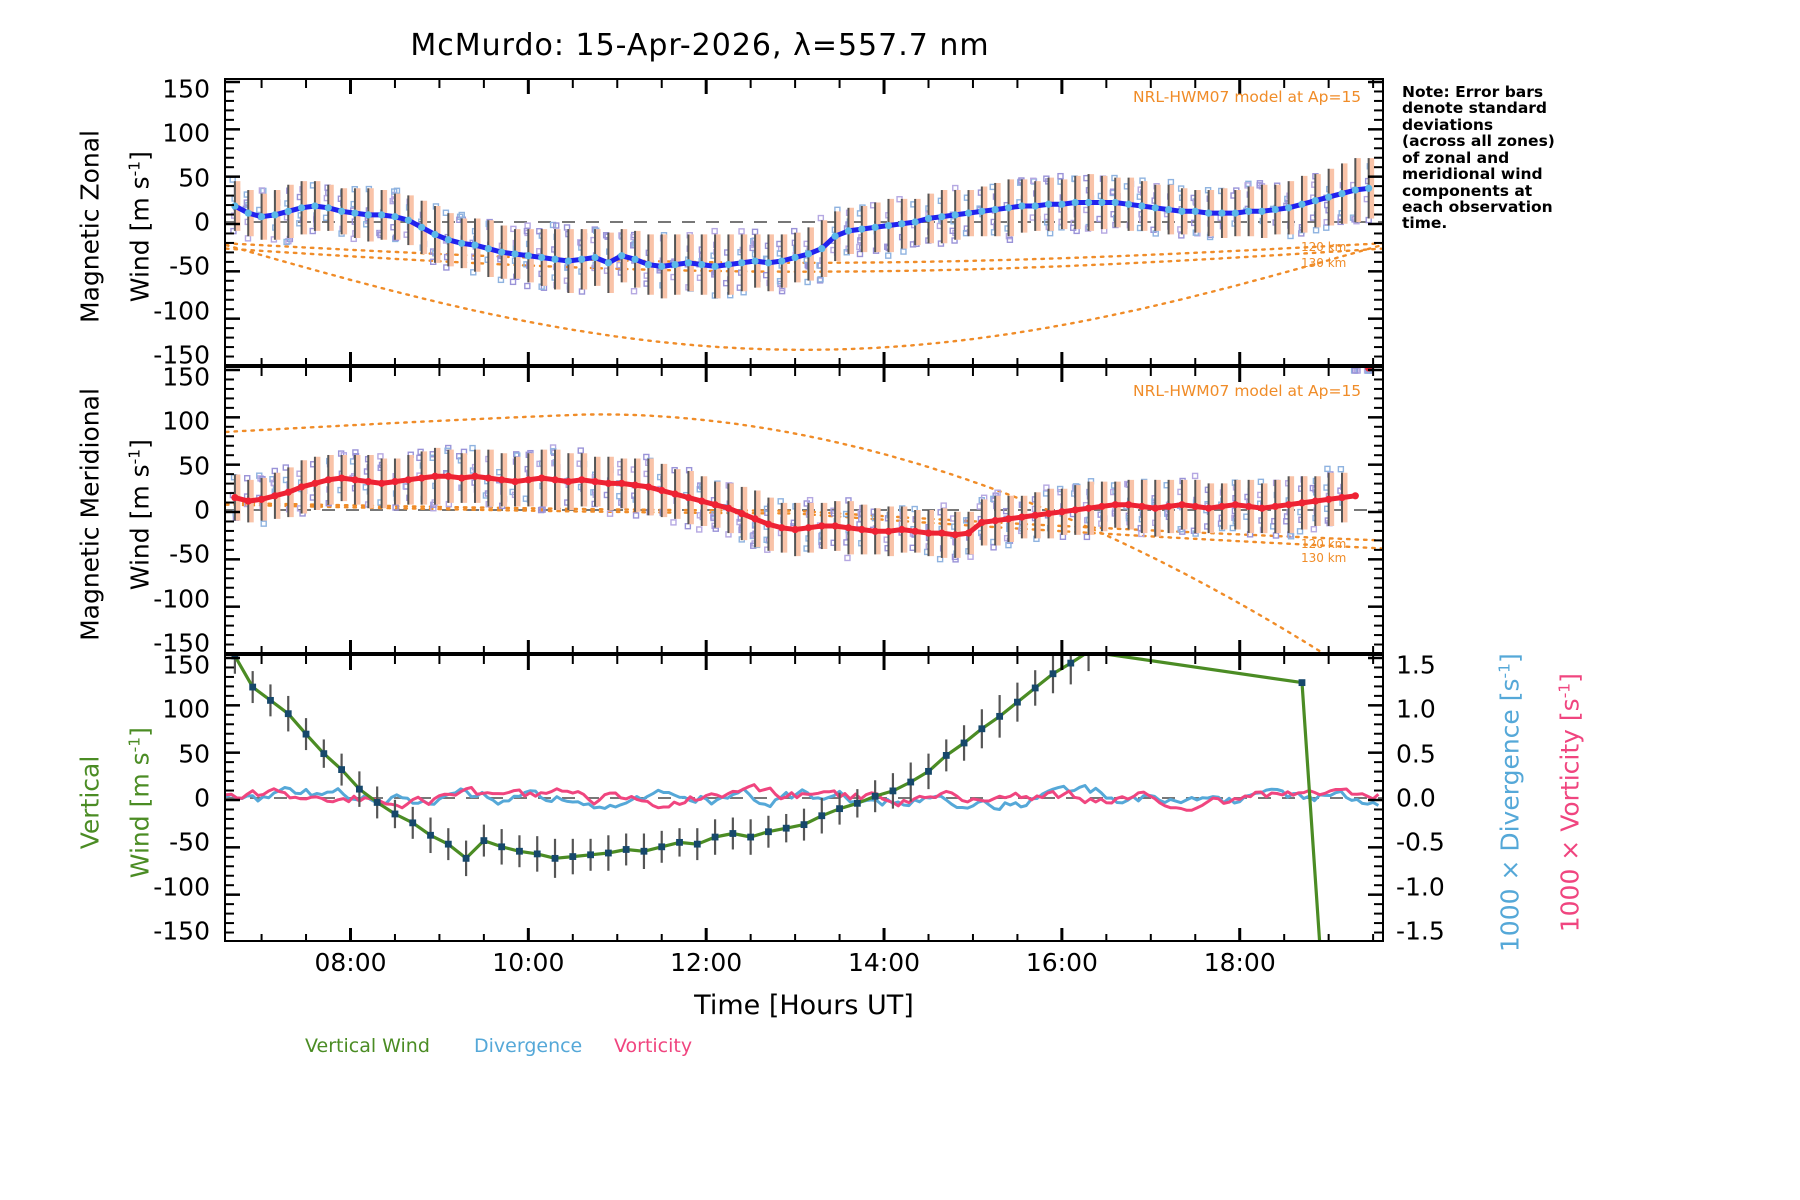 The height and width of the screenshot is (1200, 1800). I want to click on xtick-08-00: 08:00, so click(350, 962).